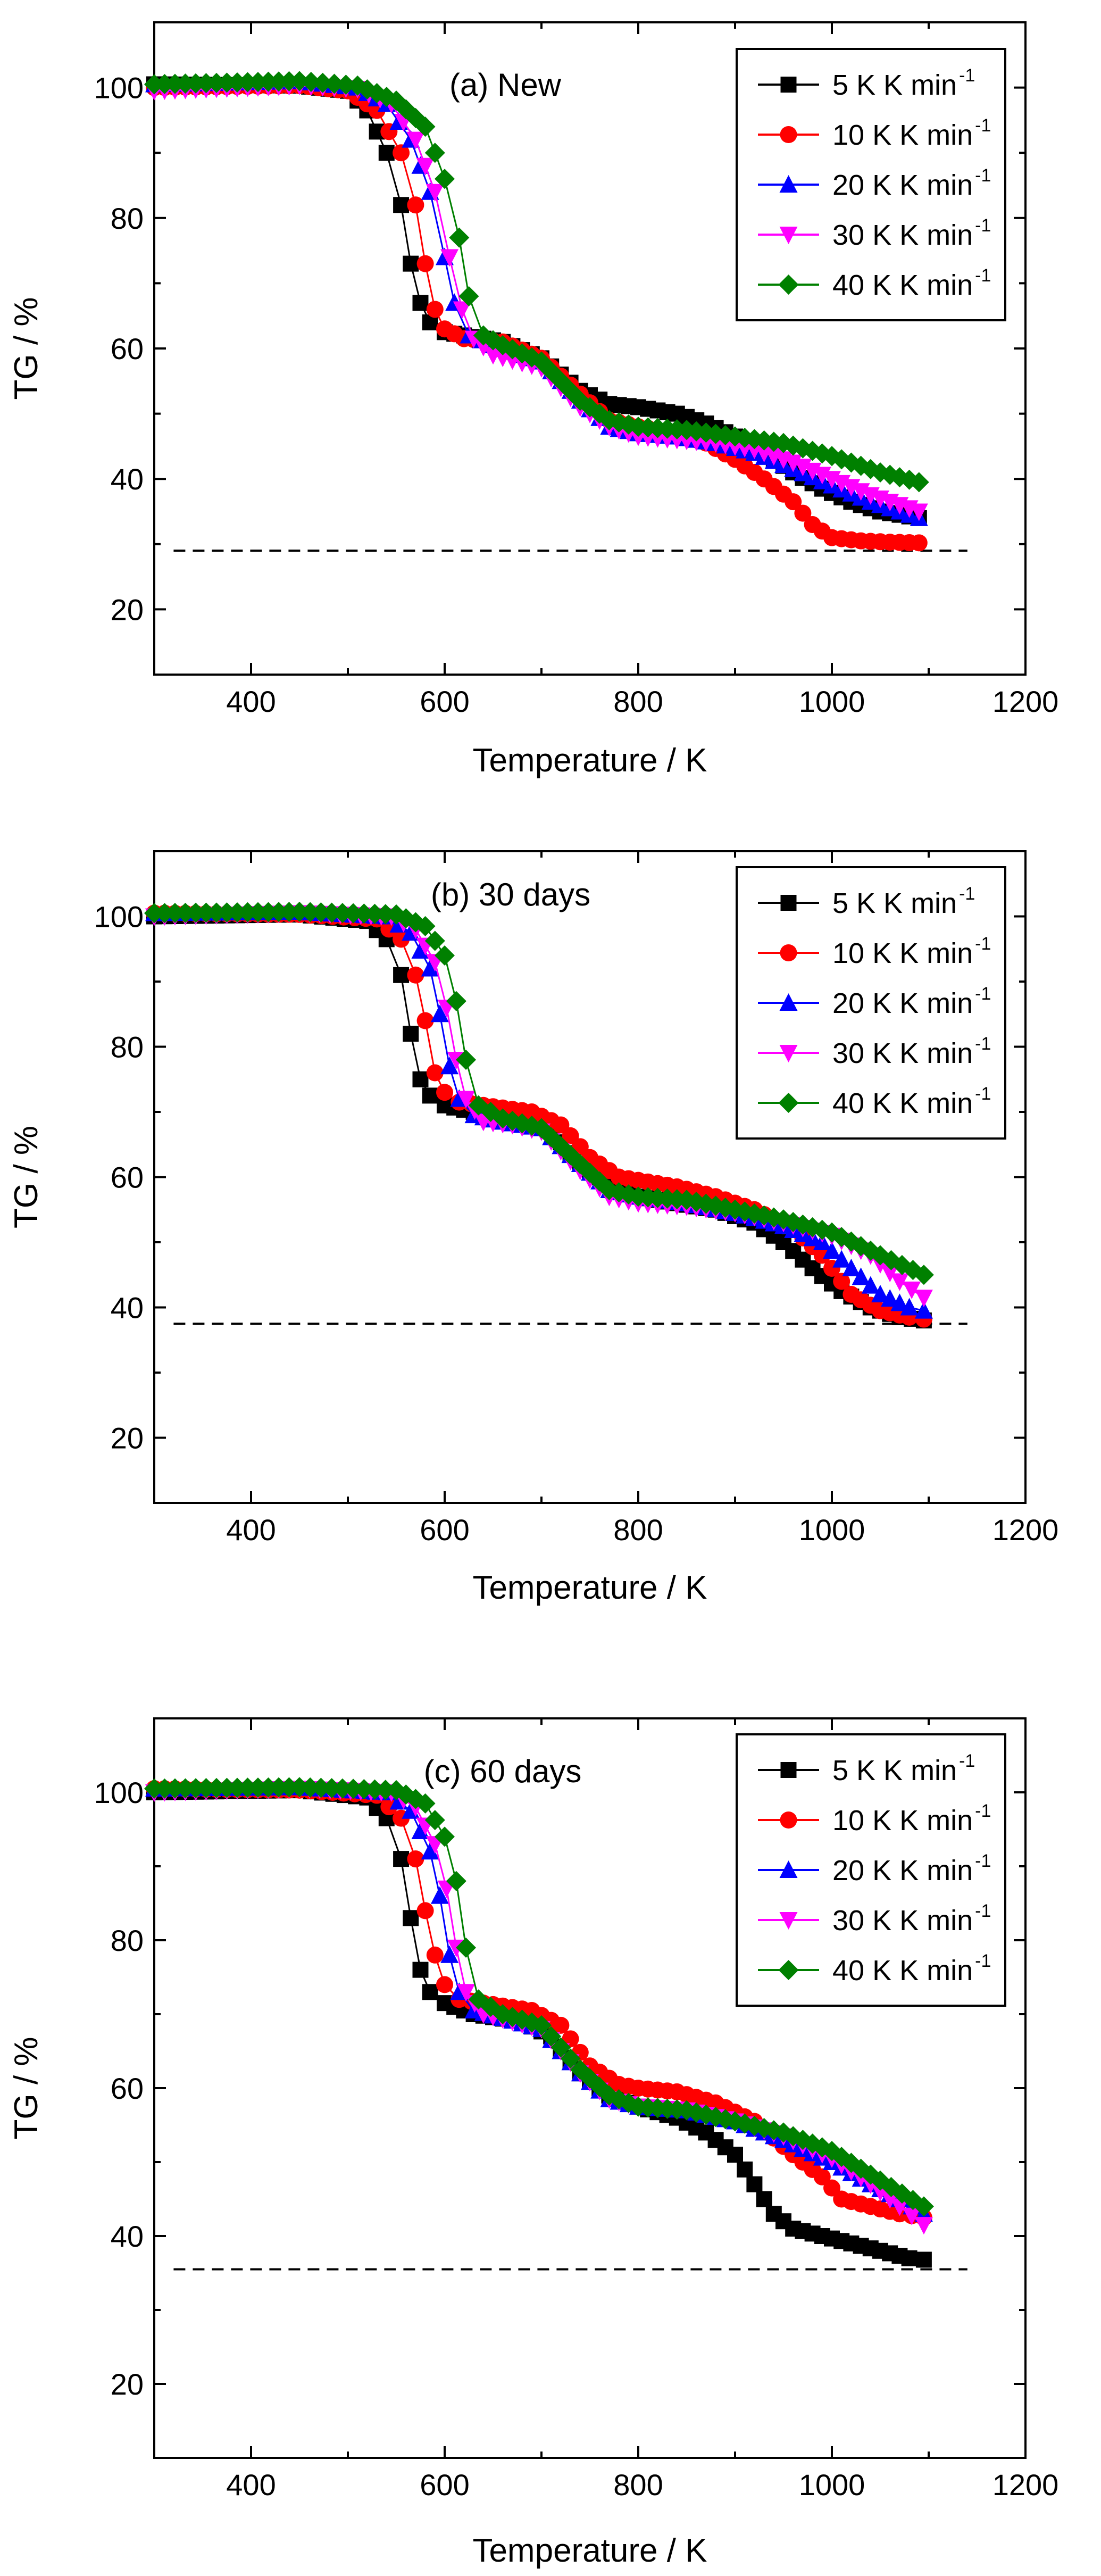 The width and height of the screenshot is (1101, 2576). What do you see at coordinates (894, 85) in the screenshot?
I see `legend-label: 5 K K min` at bounding box center [894, 85].